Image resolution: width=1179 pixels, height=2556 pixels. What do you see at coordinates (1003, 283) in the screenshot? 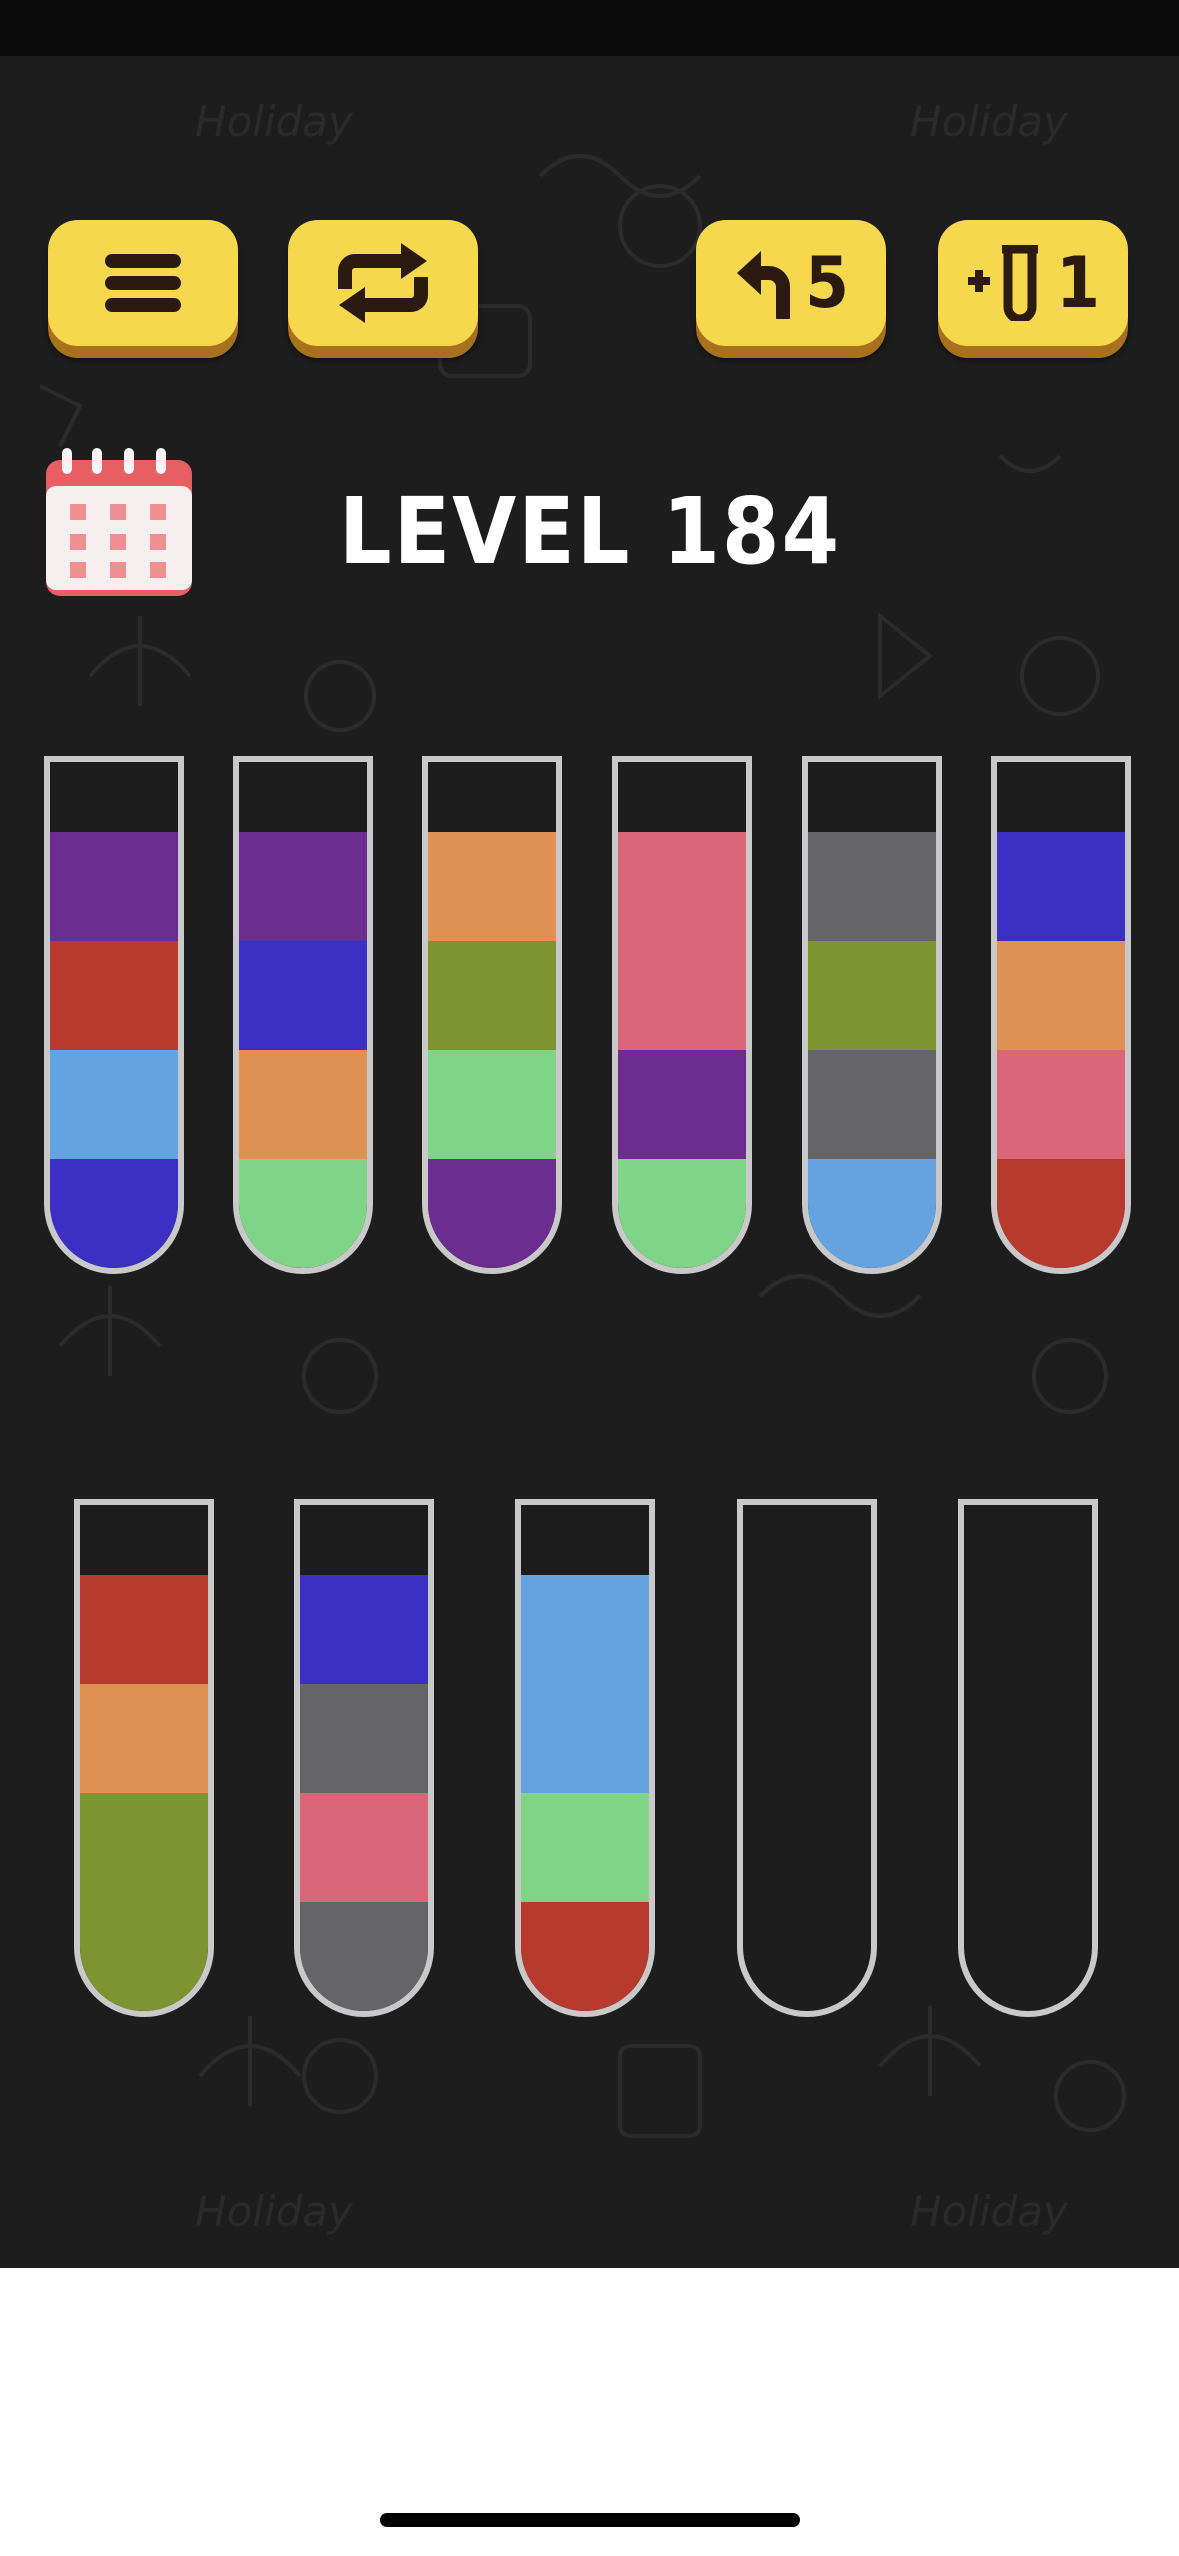
I see `add-tube-icon` at bounding box center [1003, 283].